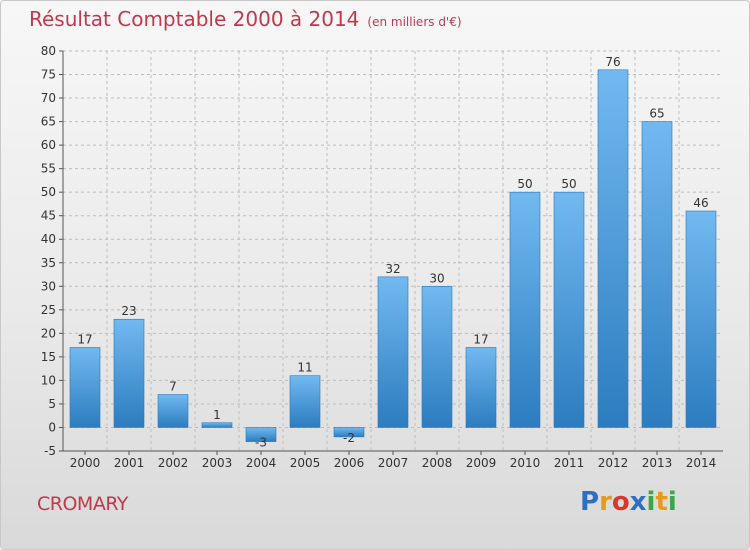 Image resolution: width=750 pixels, height=550 pixels. Describe the element at coordinates (612, 62) in the screenshot. I see `data-label: 76` at that location.